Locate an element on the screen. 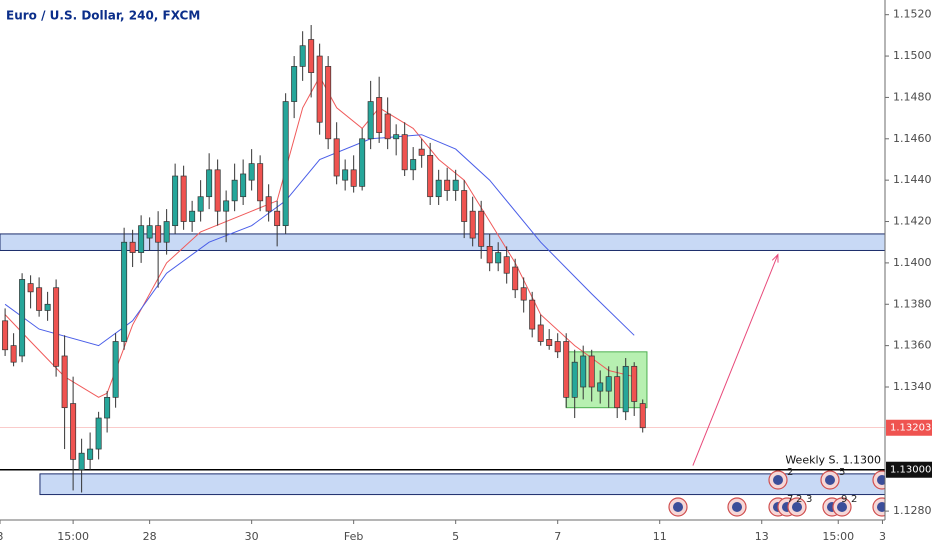 This screenshot has width=932, height=550. x-tick-label: 13 is located at coordinates (762, 536).